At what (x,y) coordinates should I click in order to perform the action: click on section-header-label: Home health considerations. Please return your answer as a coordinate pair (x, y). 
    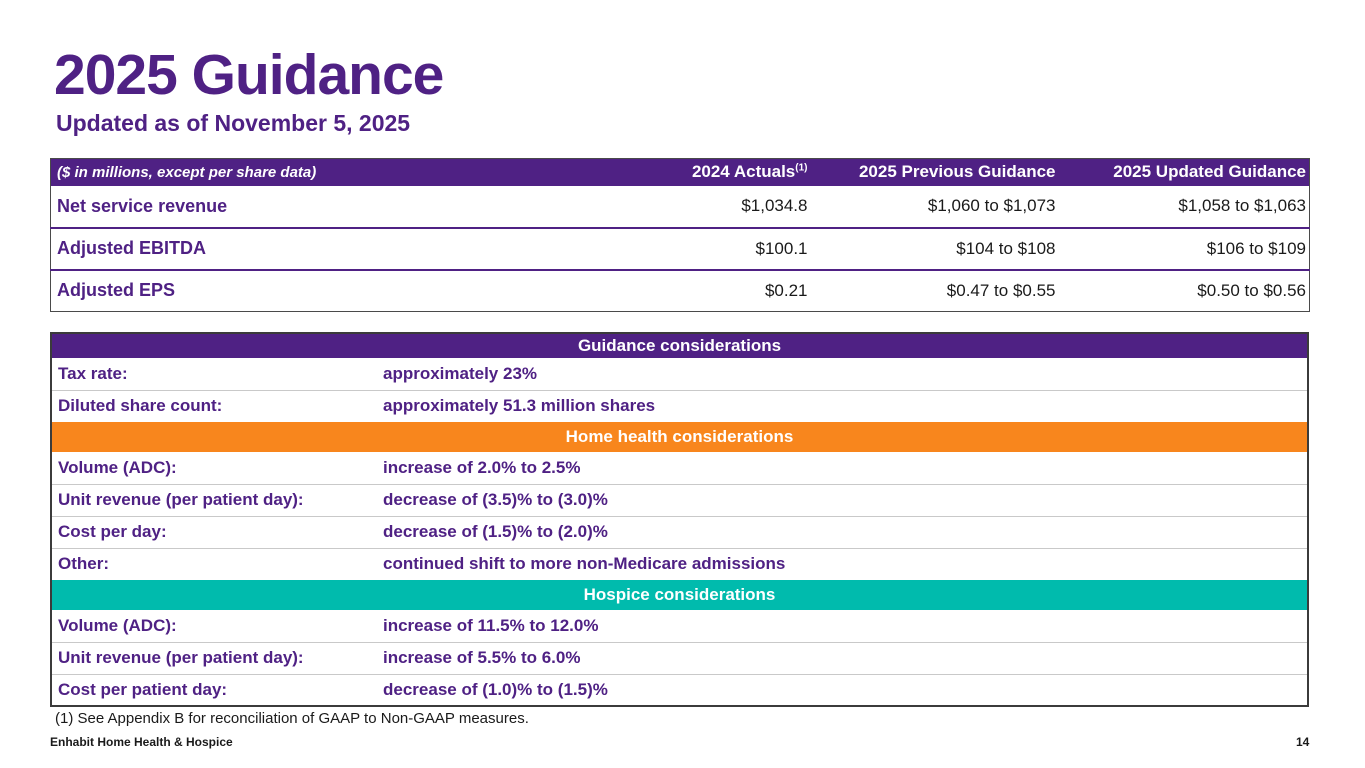
    Looking at the image, I should click on (679, 437).